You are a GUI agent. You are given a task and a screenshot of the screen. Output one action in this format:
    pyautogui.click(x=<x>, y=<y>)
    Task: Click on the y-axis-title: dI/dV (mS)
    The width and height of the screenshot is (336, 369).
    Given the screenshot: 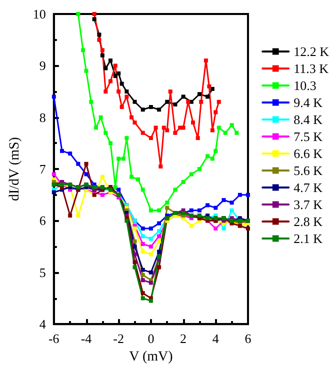 What is the action you would take?
    pyautogui.click(x=15, y=169)
    